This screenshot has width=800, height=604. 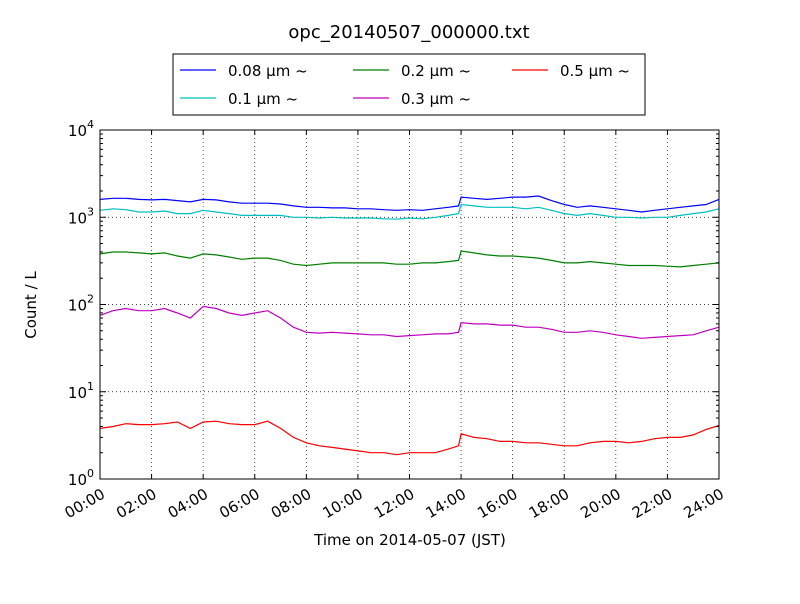 I want to click on y-tick-label: 10², so click(x=81, y=304).